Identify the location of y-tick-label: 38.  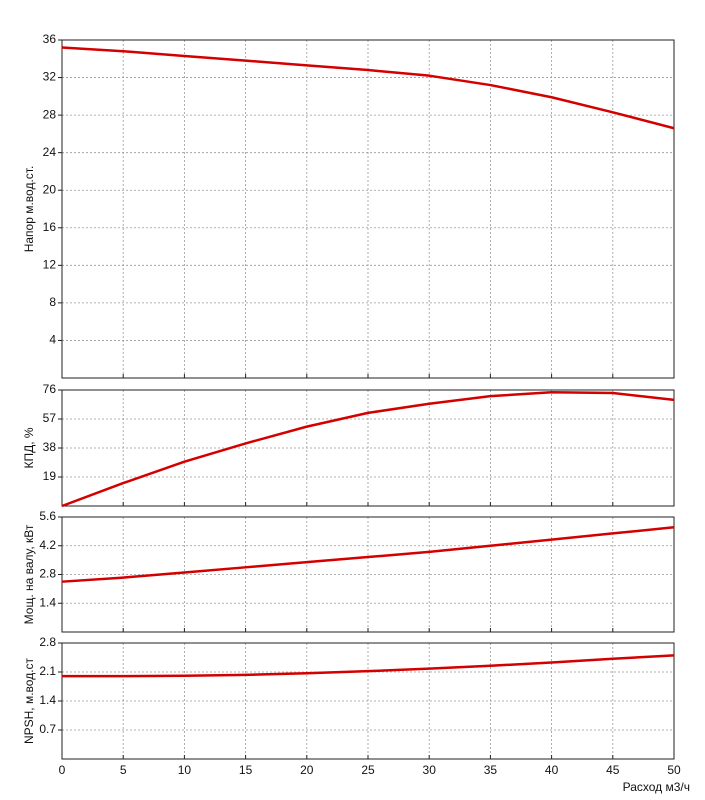
(50, 447).